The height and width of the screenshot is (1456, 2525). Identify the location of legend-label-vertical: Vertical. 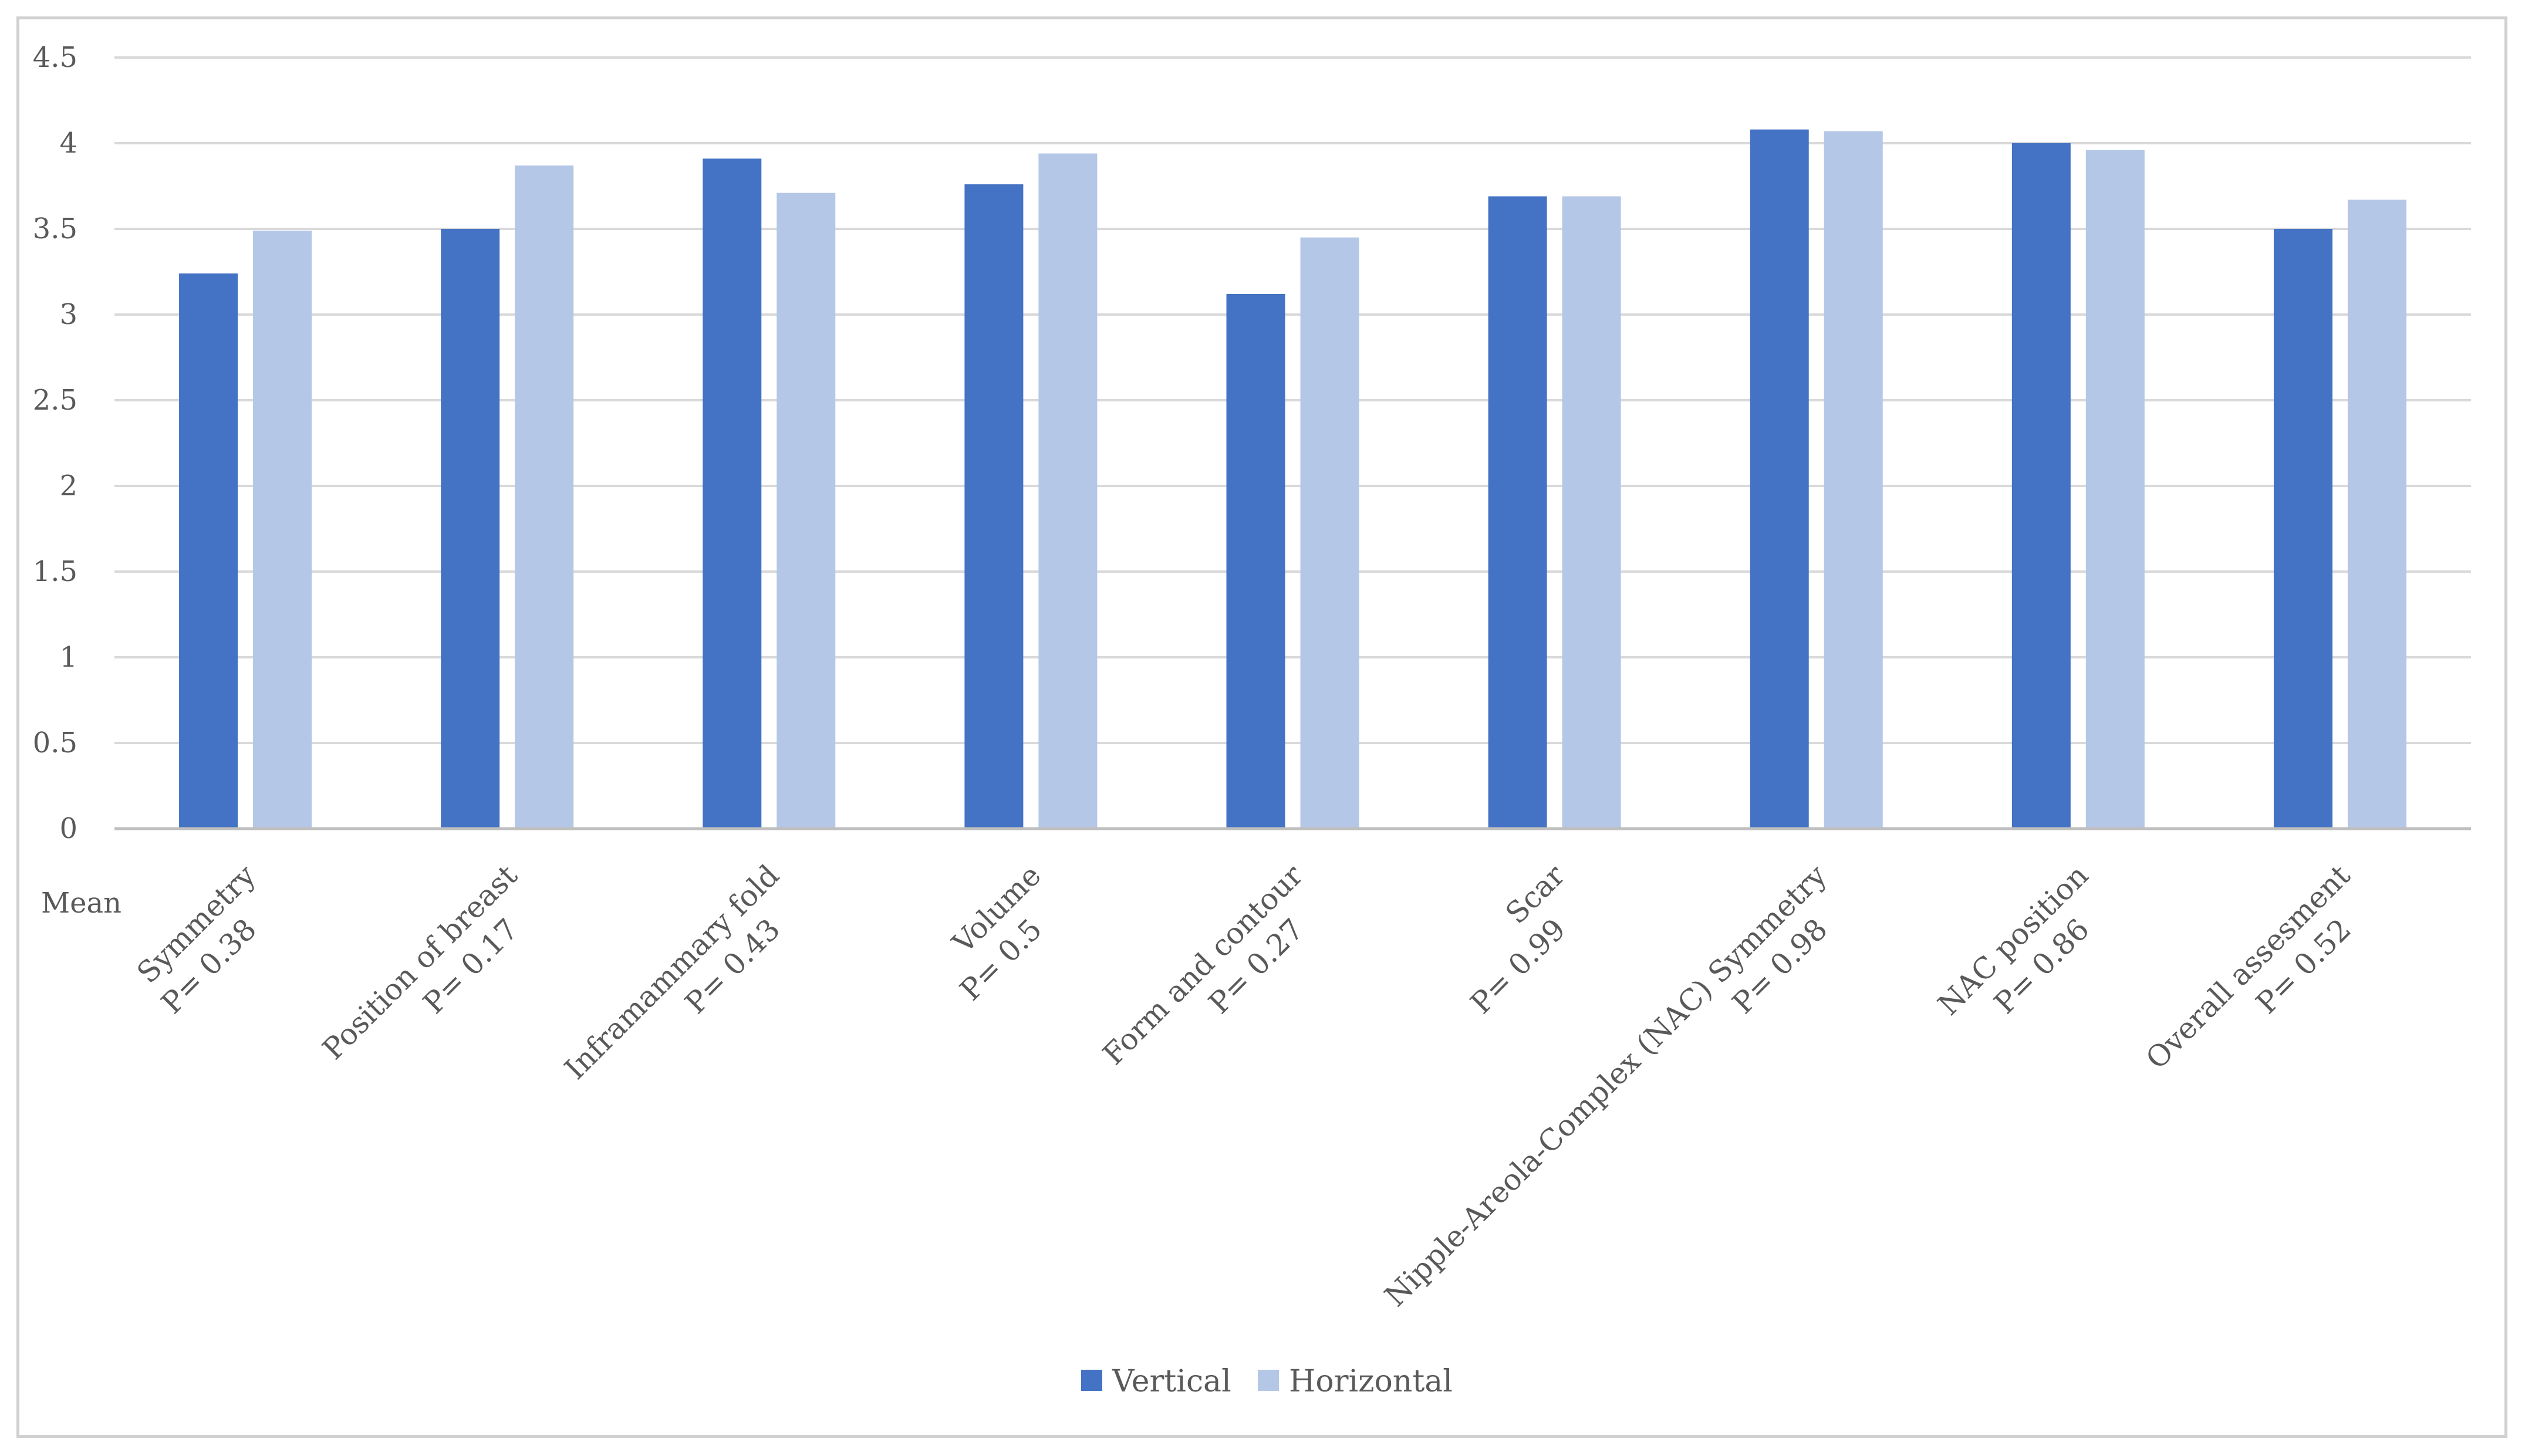
(1171, 1381).